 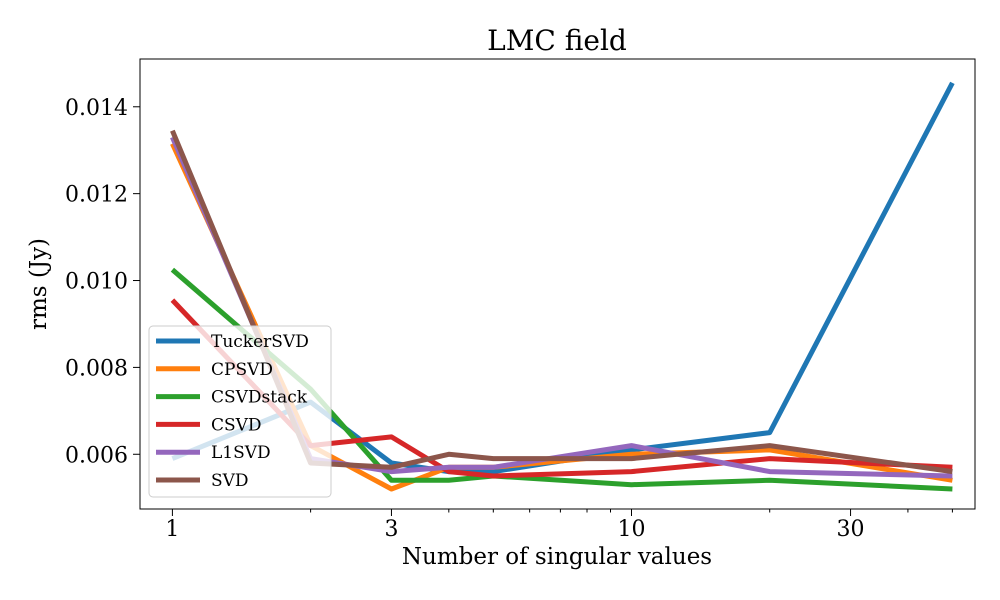 I want to click on x-axis-label: Number of singular values, so click(x=557, y=557).